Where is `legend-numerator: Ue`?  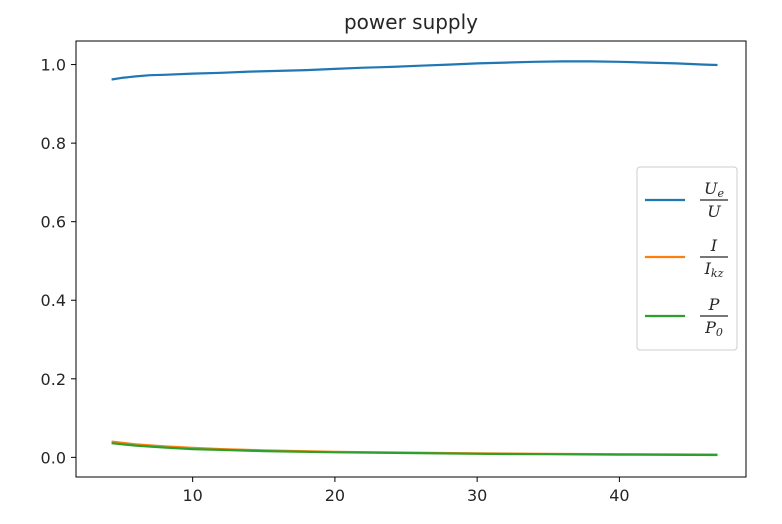 legend-numerator: Ue is located at coordinates (714, 189).